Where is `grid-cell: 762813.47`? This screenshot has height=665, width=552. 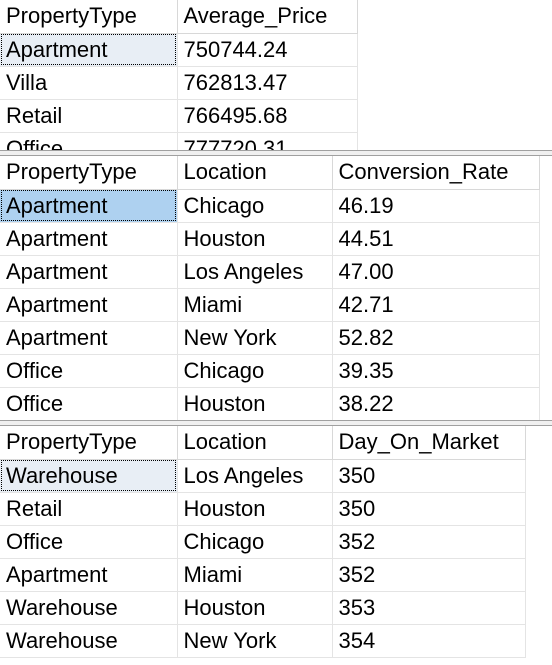
grid-cell: 762813.47 is located at coordinates (267, 83).